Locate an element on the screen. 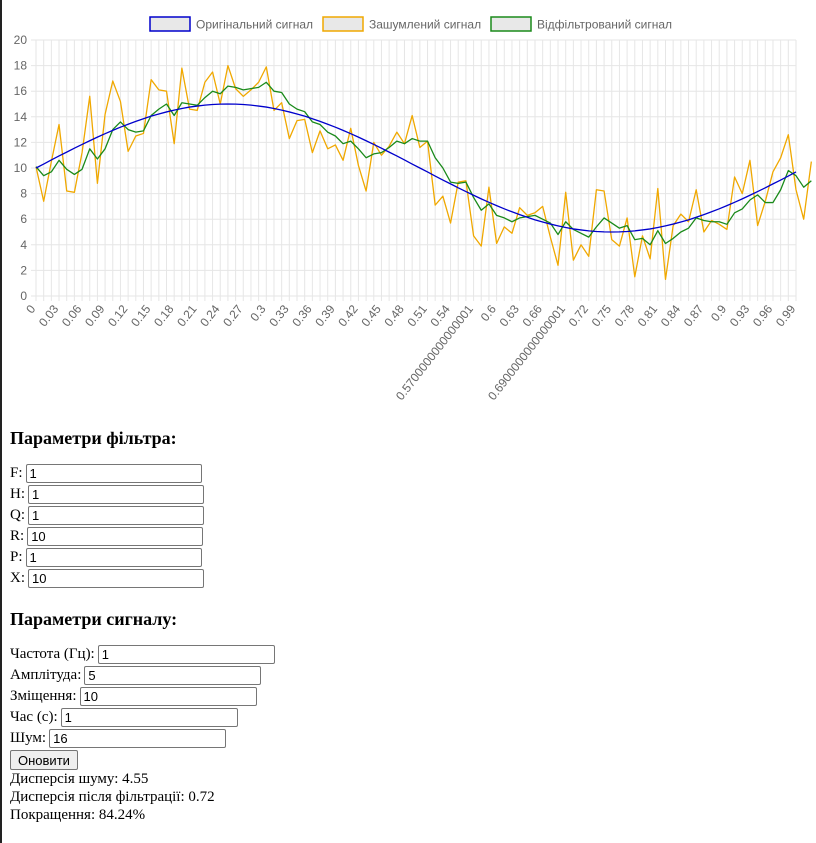  x-tick-label: 0.81 is located at coordinates (648, 315).